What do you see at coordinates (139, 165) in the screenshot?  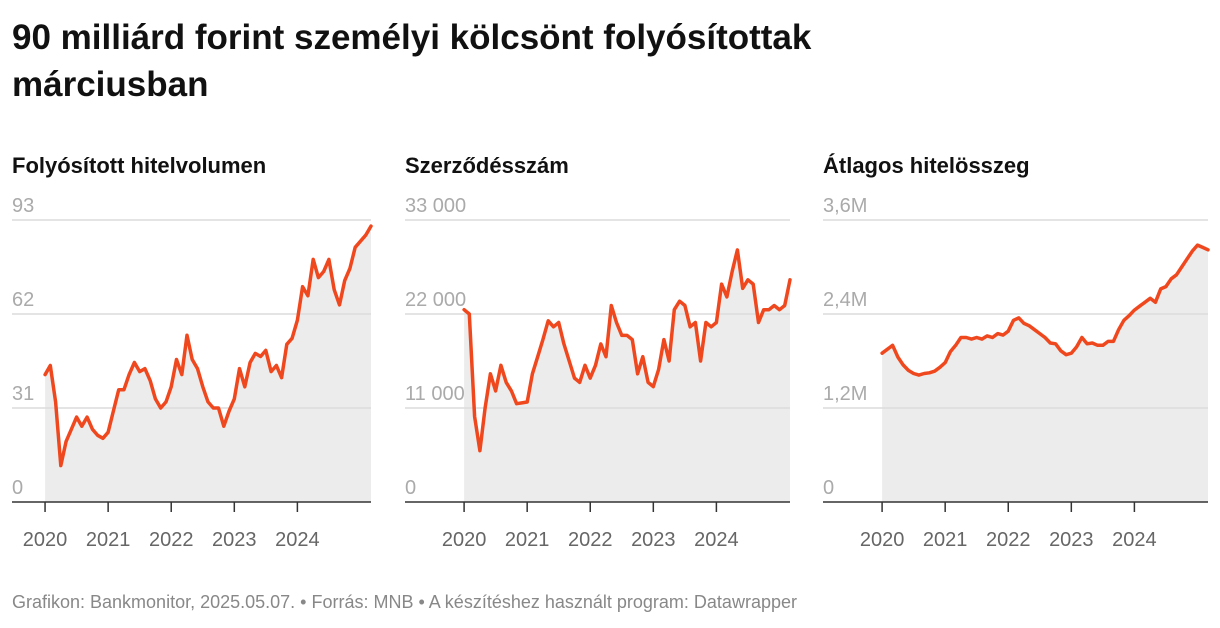 I see `panel-title: Folyósított hitelvolumen` at bounding box center [139, 165].